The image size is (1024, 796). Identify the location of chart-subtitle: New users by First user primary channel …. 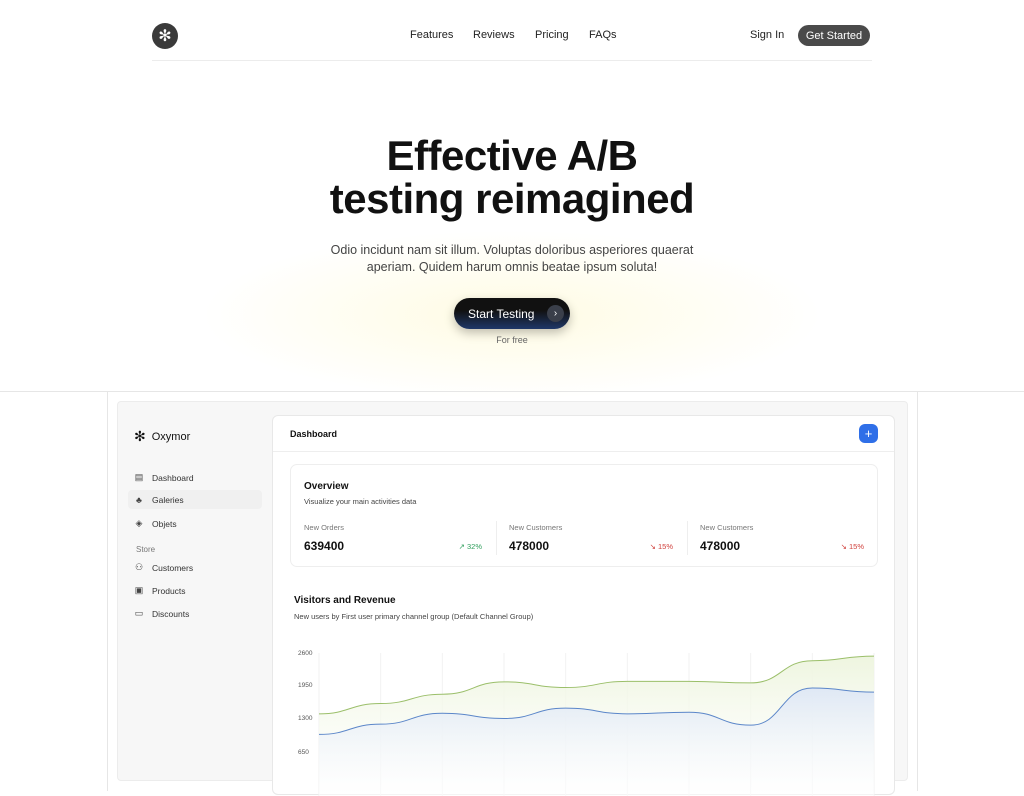
(414, 616).